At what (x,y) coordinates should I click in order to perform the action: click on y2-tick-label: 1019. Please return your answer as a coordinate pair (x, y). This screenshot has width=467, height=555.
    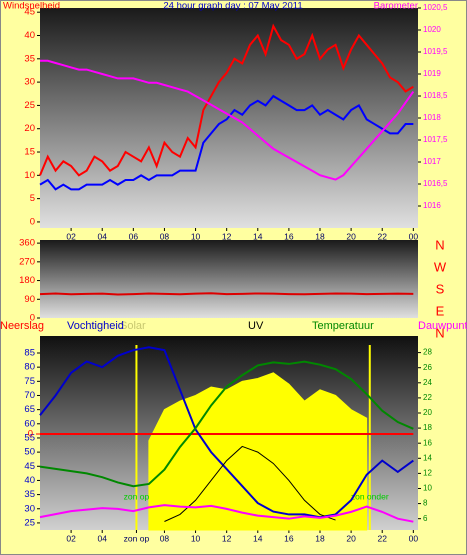
    Looking at the image, I should click on (432, 73).